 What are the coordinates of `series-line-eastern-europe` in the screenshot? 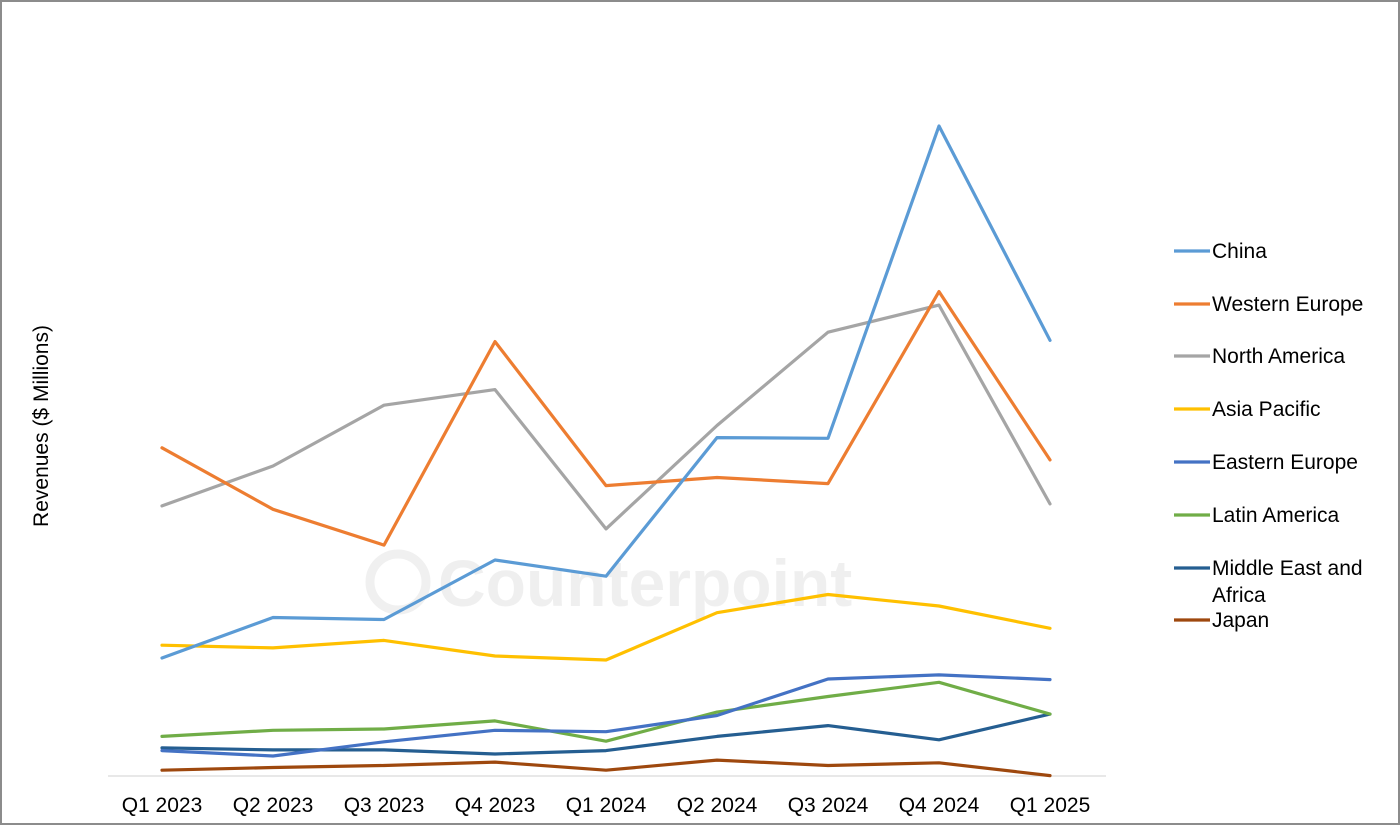 It's located at (606, 715).